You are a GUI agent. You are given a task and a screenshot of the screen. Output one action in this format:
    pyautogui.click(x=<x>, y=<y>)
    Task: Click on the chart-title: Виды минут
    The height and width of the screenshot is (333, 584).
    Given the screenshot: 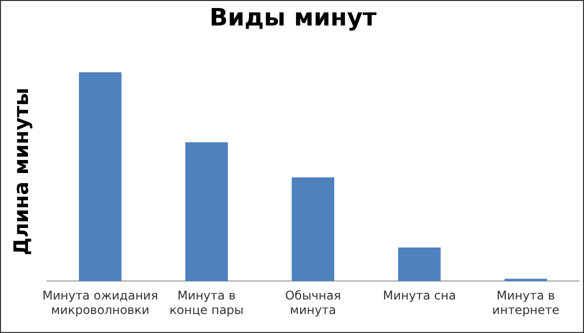 What is the action you would take?
    pyautogui.click(x=293, y=18)
    